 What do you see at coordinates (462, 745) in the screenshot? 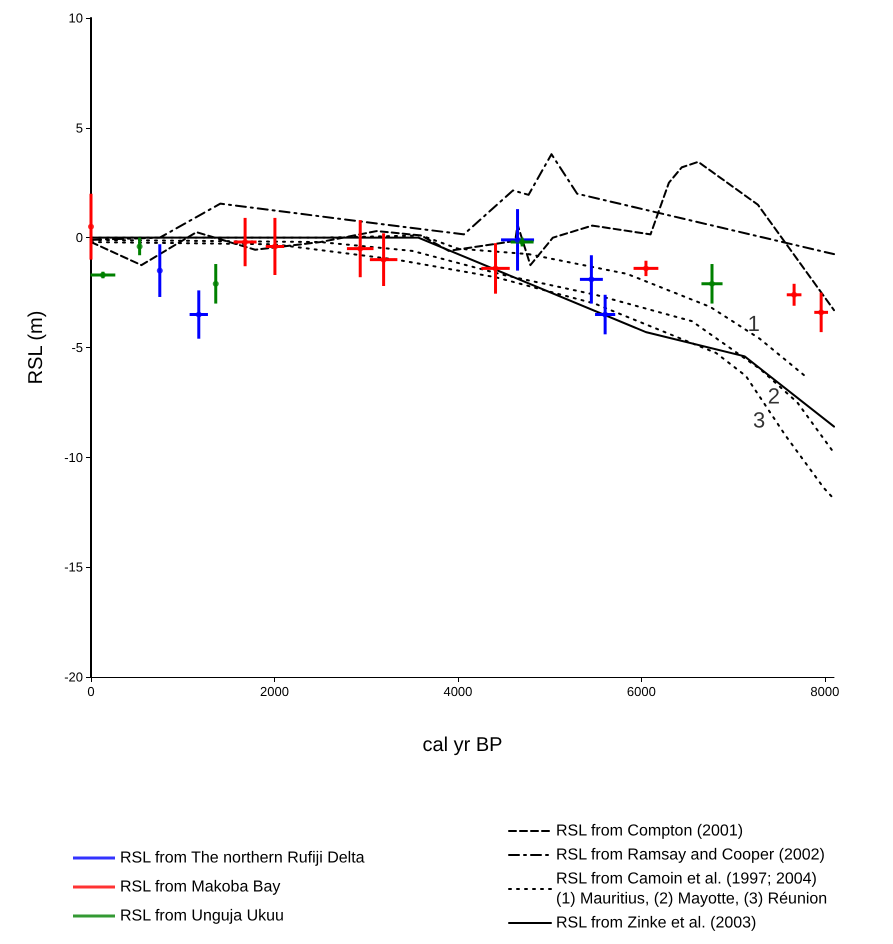
I see `x-axis-title: cal yr BP` at bounding box center [462, 745].